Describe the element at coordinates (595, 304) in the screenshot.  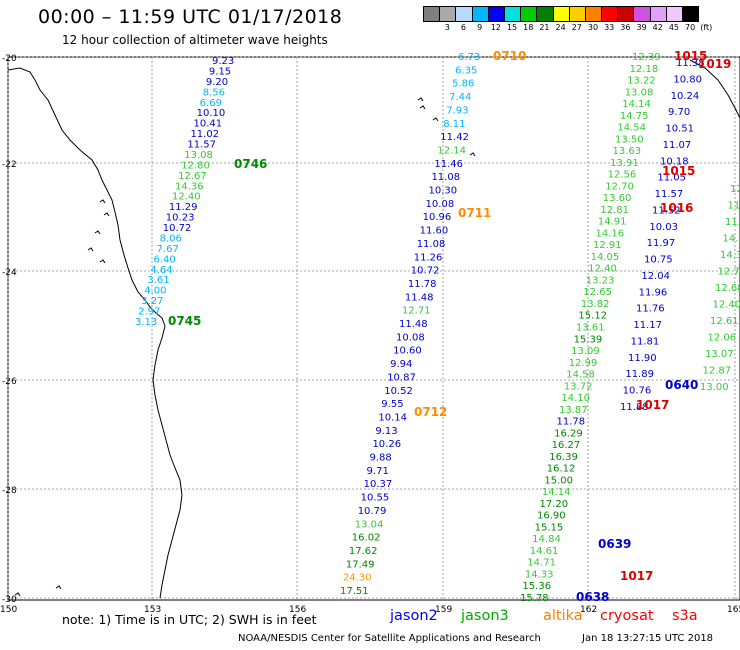
I see `wave-height-label: 13.82` at that location.